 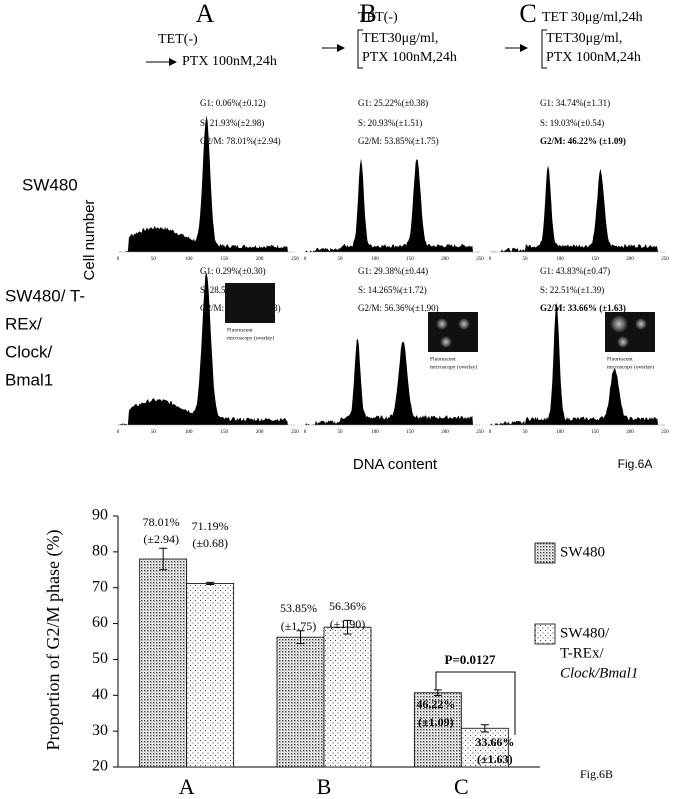 What do you see at coordinates (298, 608) in the screenshot?
I see `bar-annotation: 53.85%` at bounding box center [298, 608].